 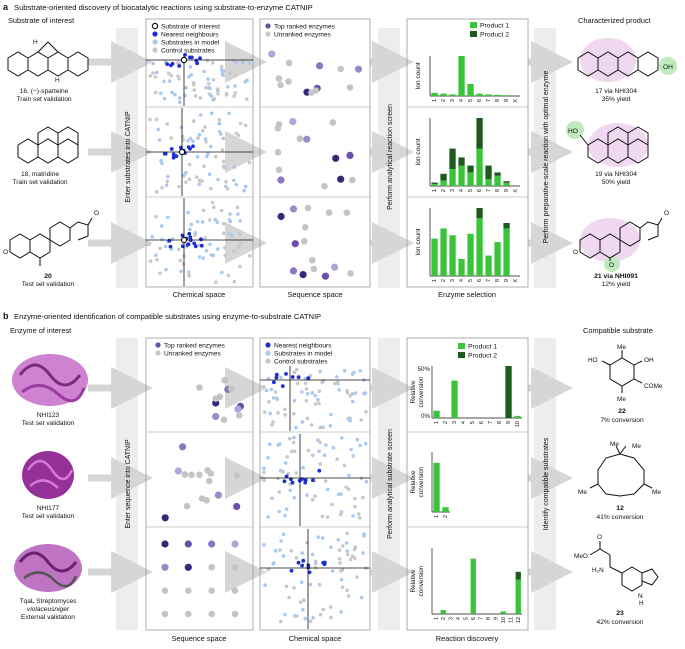 I want to click on legend-top-ranked: Top ranked enzymes, so click(x=305, y=27).